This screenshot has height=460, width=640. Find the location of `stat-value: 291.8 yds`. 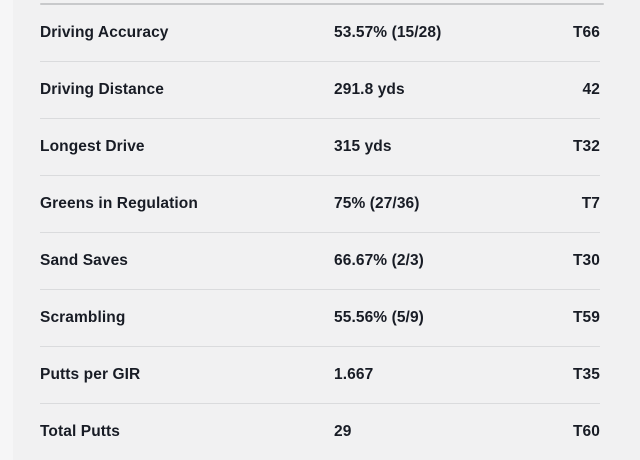

stat-value: 291.8 yds is located at coordinates (369, 89).